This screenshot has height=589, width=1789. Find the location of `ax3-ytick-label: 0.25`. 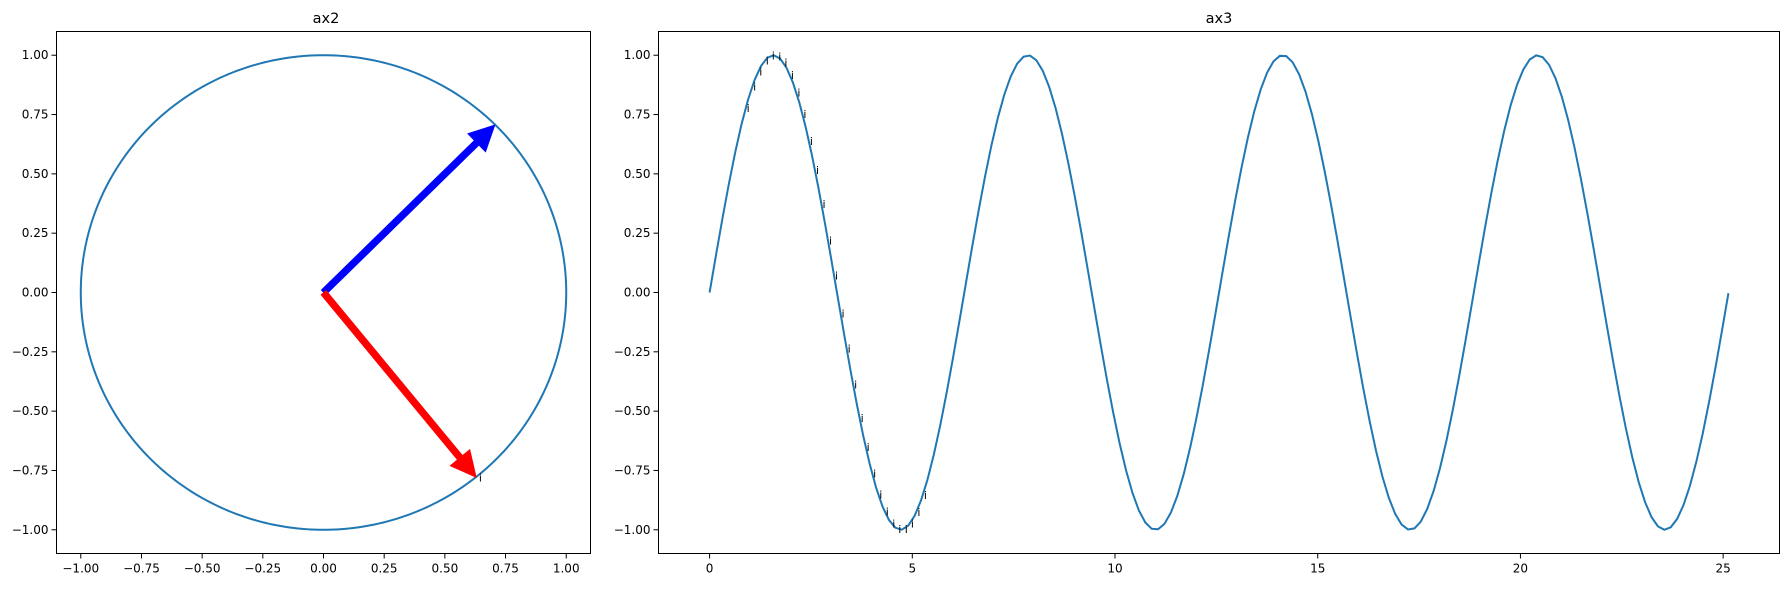

ax3-ytick-label: 0.25 is located at coordinates (637, 233).